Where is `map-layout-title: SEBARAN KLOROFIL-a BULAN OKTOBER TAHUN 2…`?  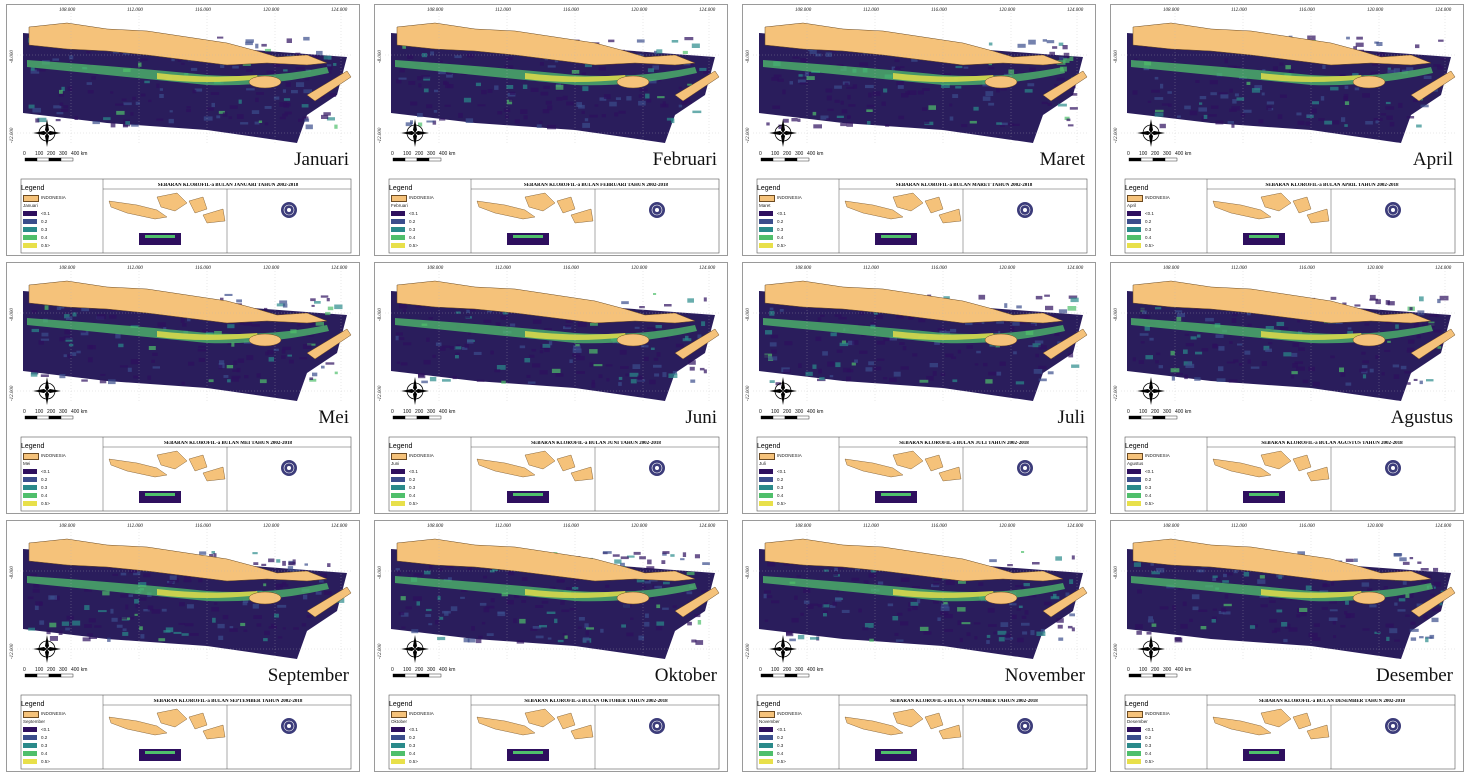
map-layout-title: SEBARAN KLOROFIL-a BULAN OKTOBER TAHUN 2… is located at coordinates (596, 701).